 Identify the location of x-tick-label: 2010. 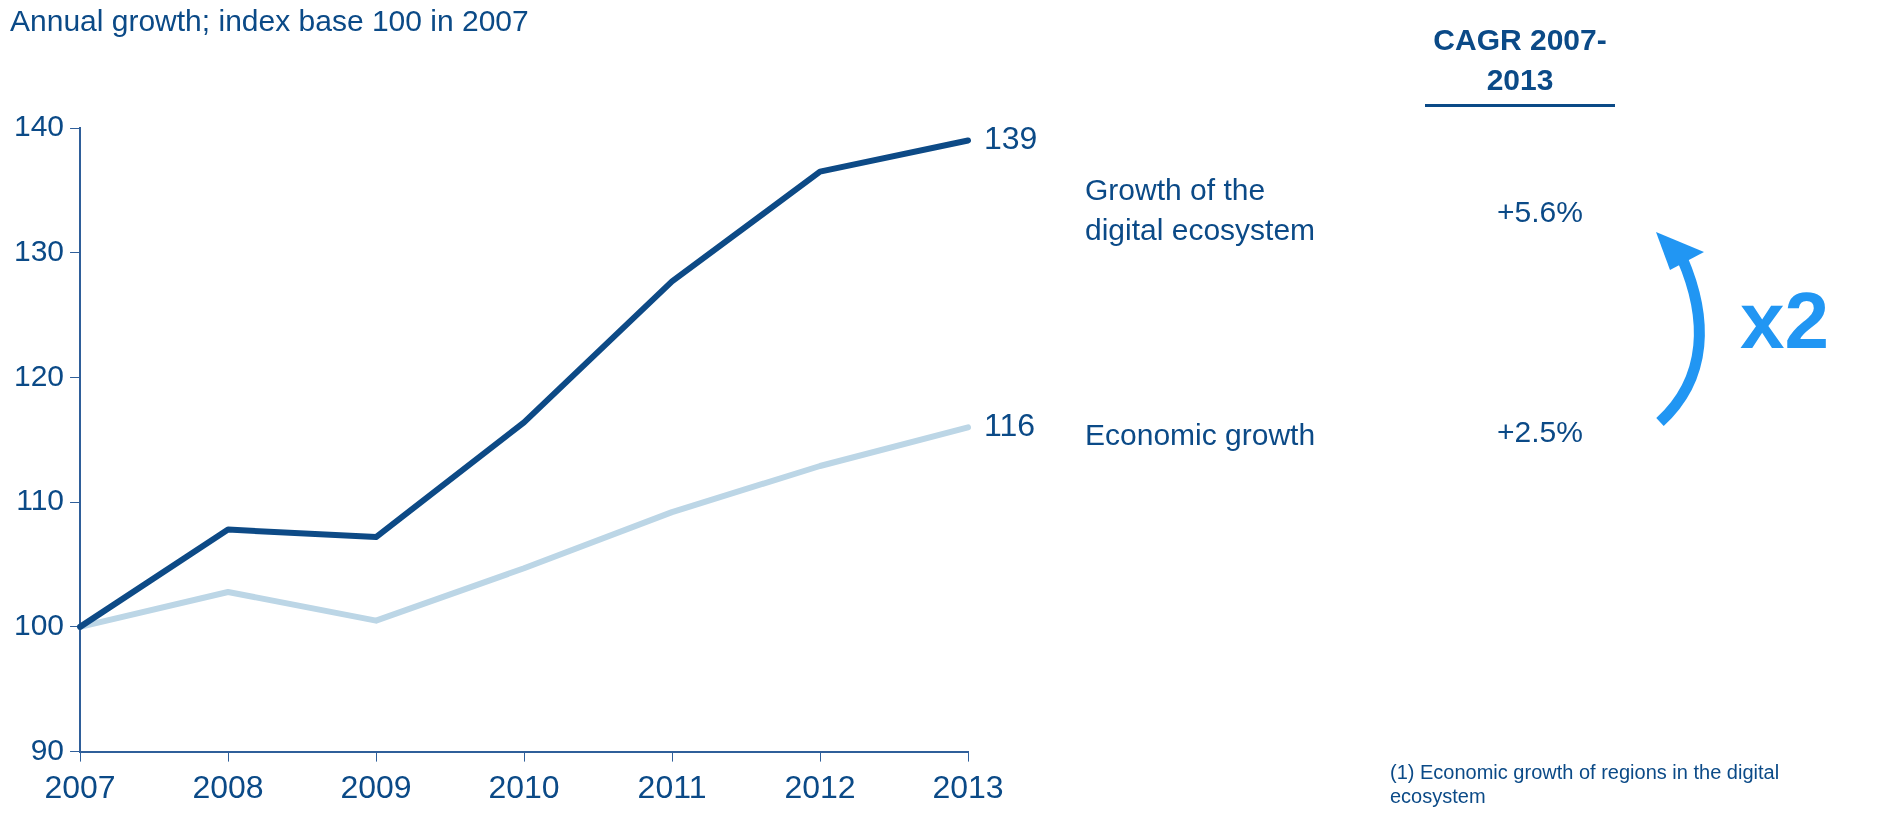
(524, 786).